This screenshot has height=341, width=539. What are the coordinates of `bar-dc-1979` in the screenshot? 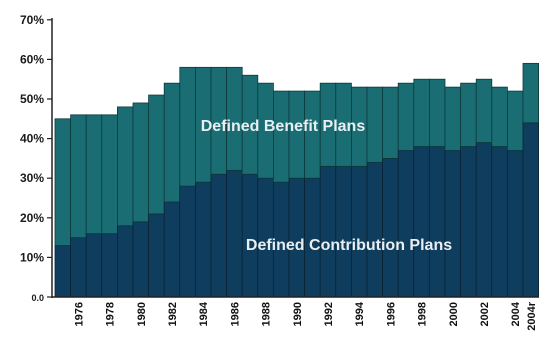 It's located at (125, 261).